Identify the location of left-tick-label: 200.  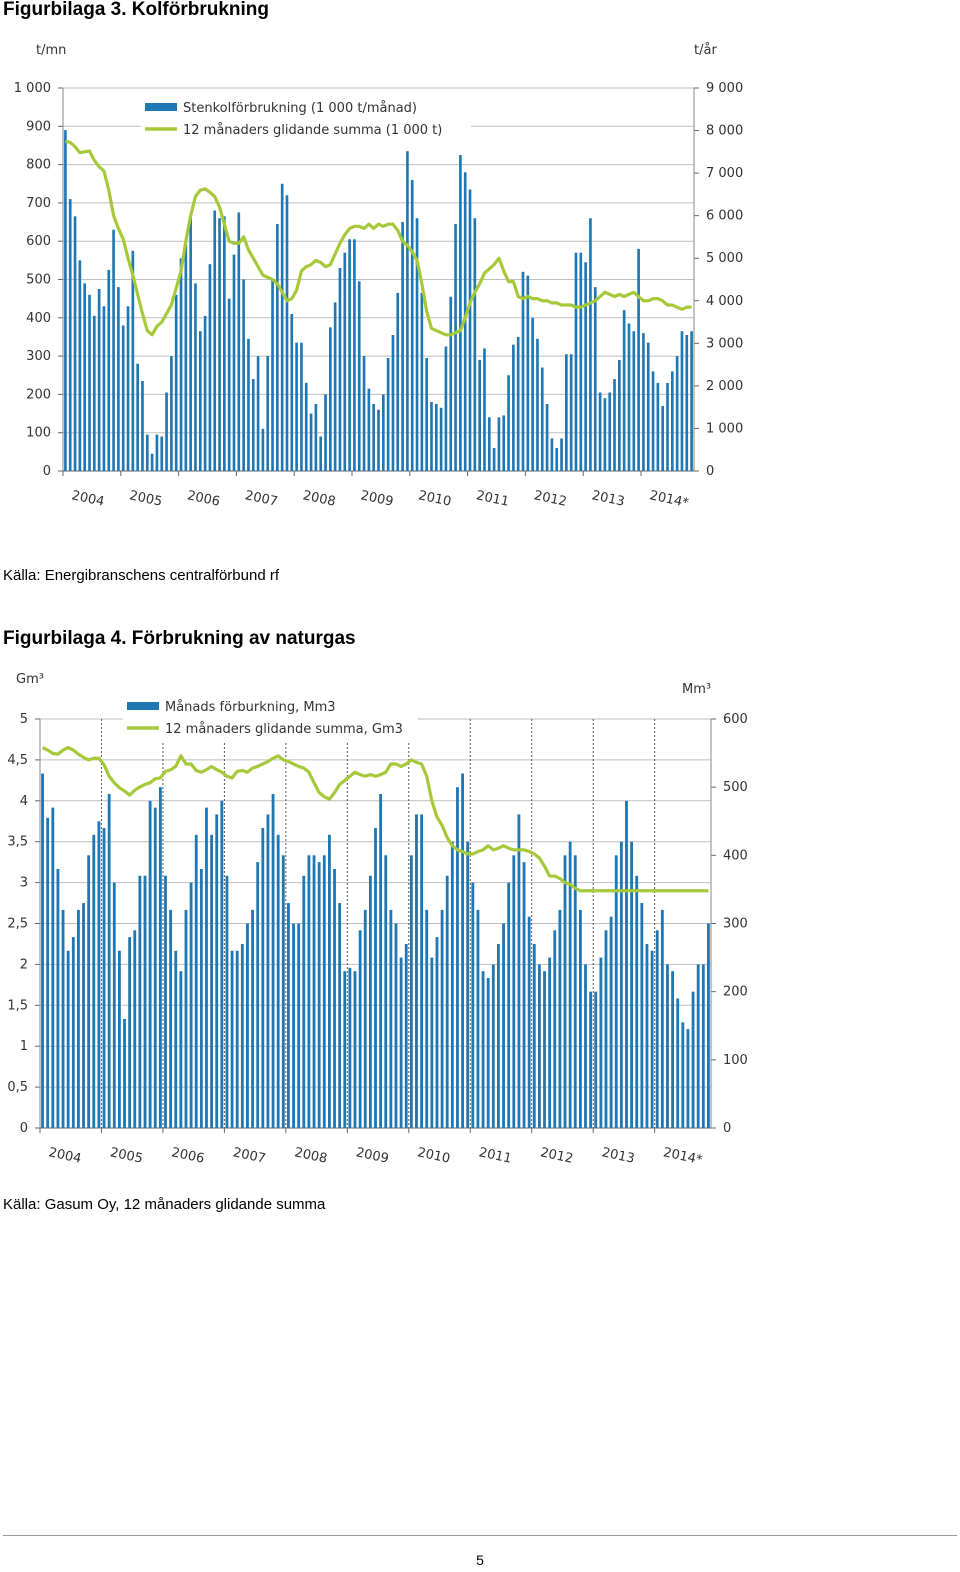
(38, 394).